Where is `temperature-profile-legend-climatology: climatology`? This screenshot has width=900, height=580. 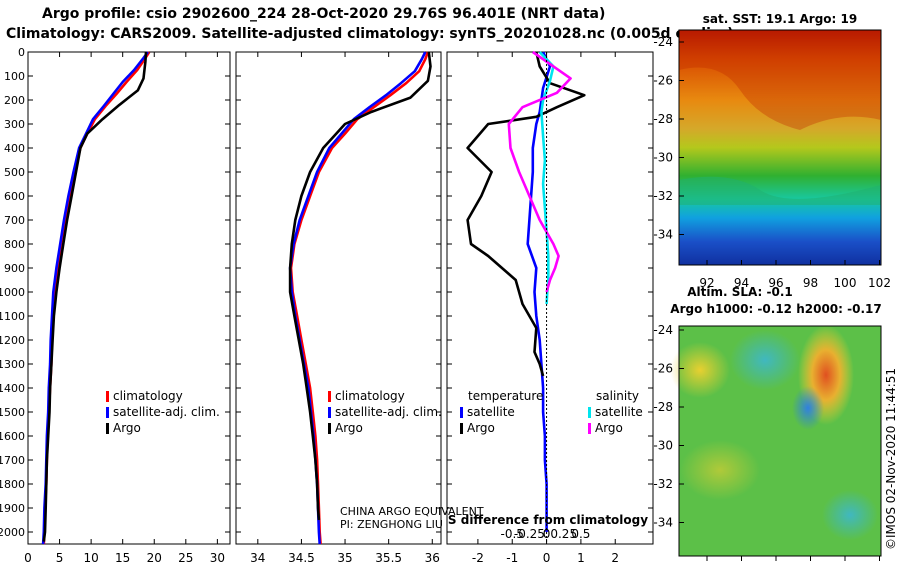 temperature-profile-legend-climatology: climatology is located at coordinates (148, 396).